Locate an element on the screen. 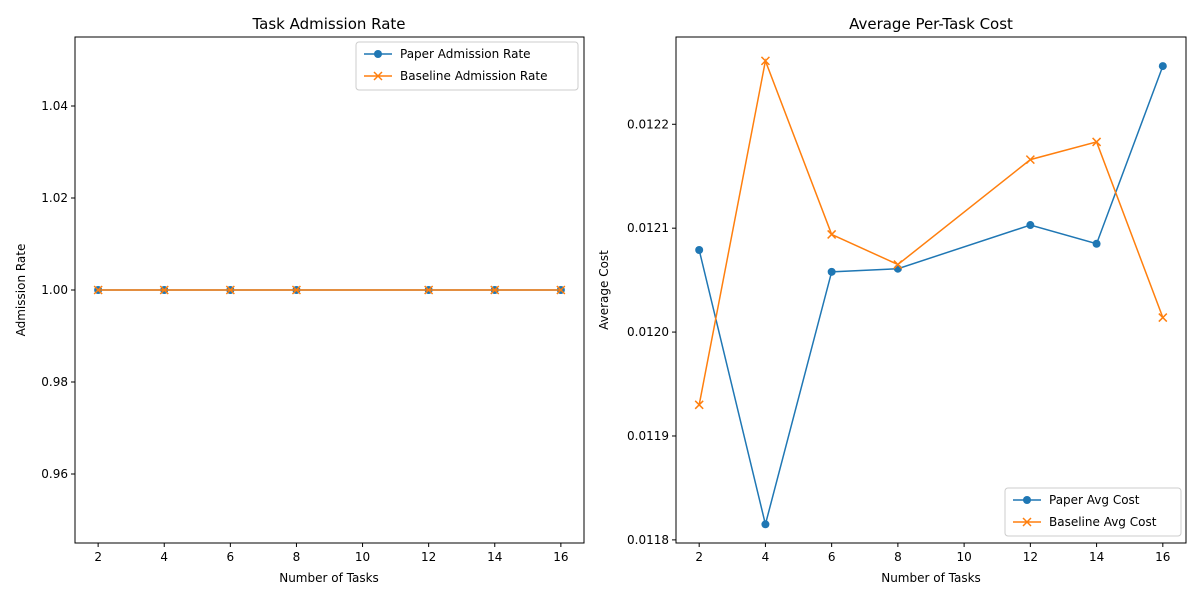  y-tick-label: 0.0118 is located at coordinates (648, 540).